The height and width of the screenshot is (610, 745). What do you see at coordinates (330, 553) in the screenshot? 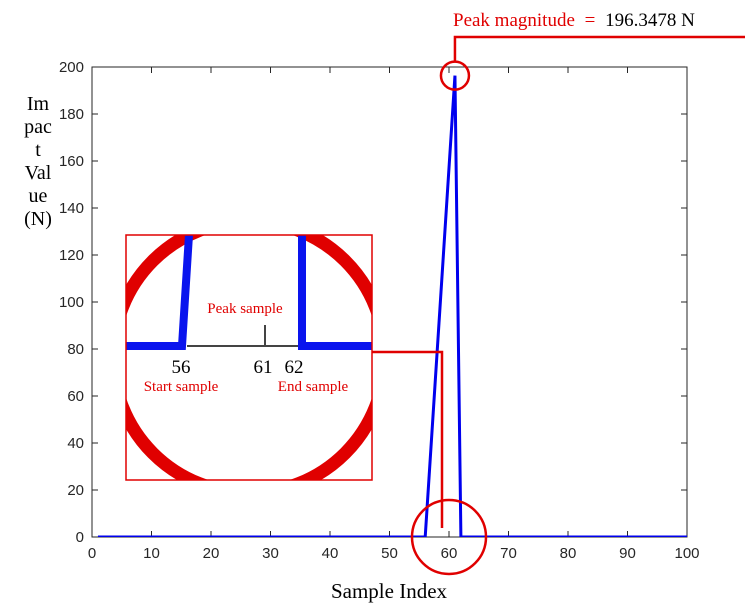
I see `x-tick-label: 40` at bounding box center [330, 553].